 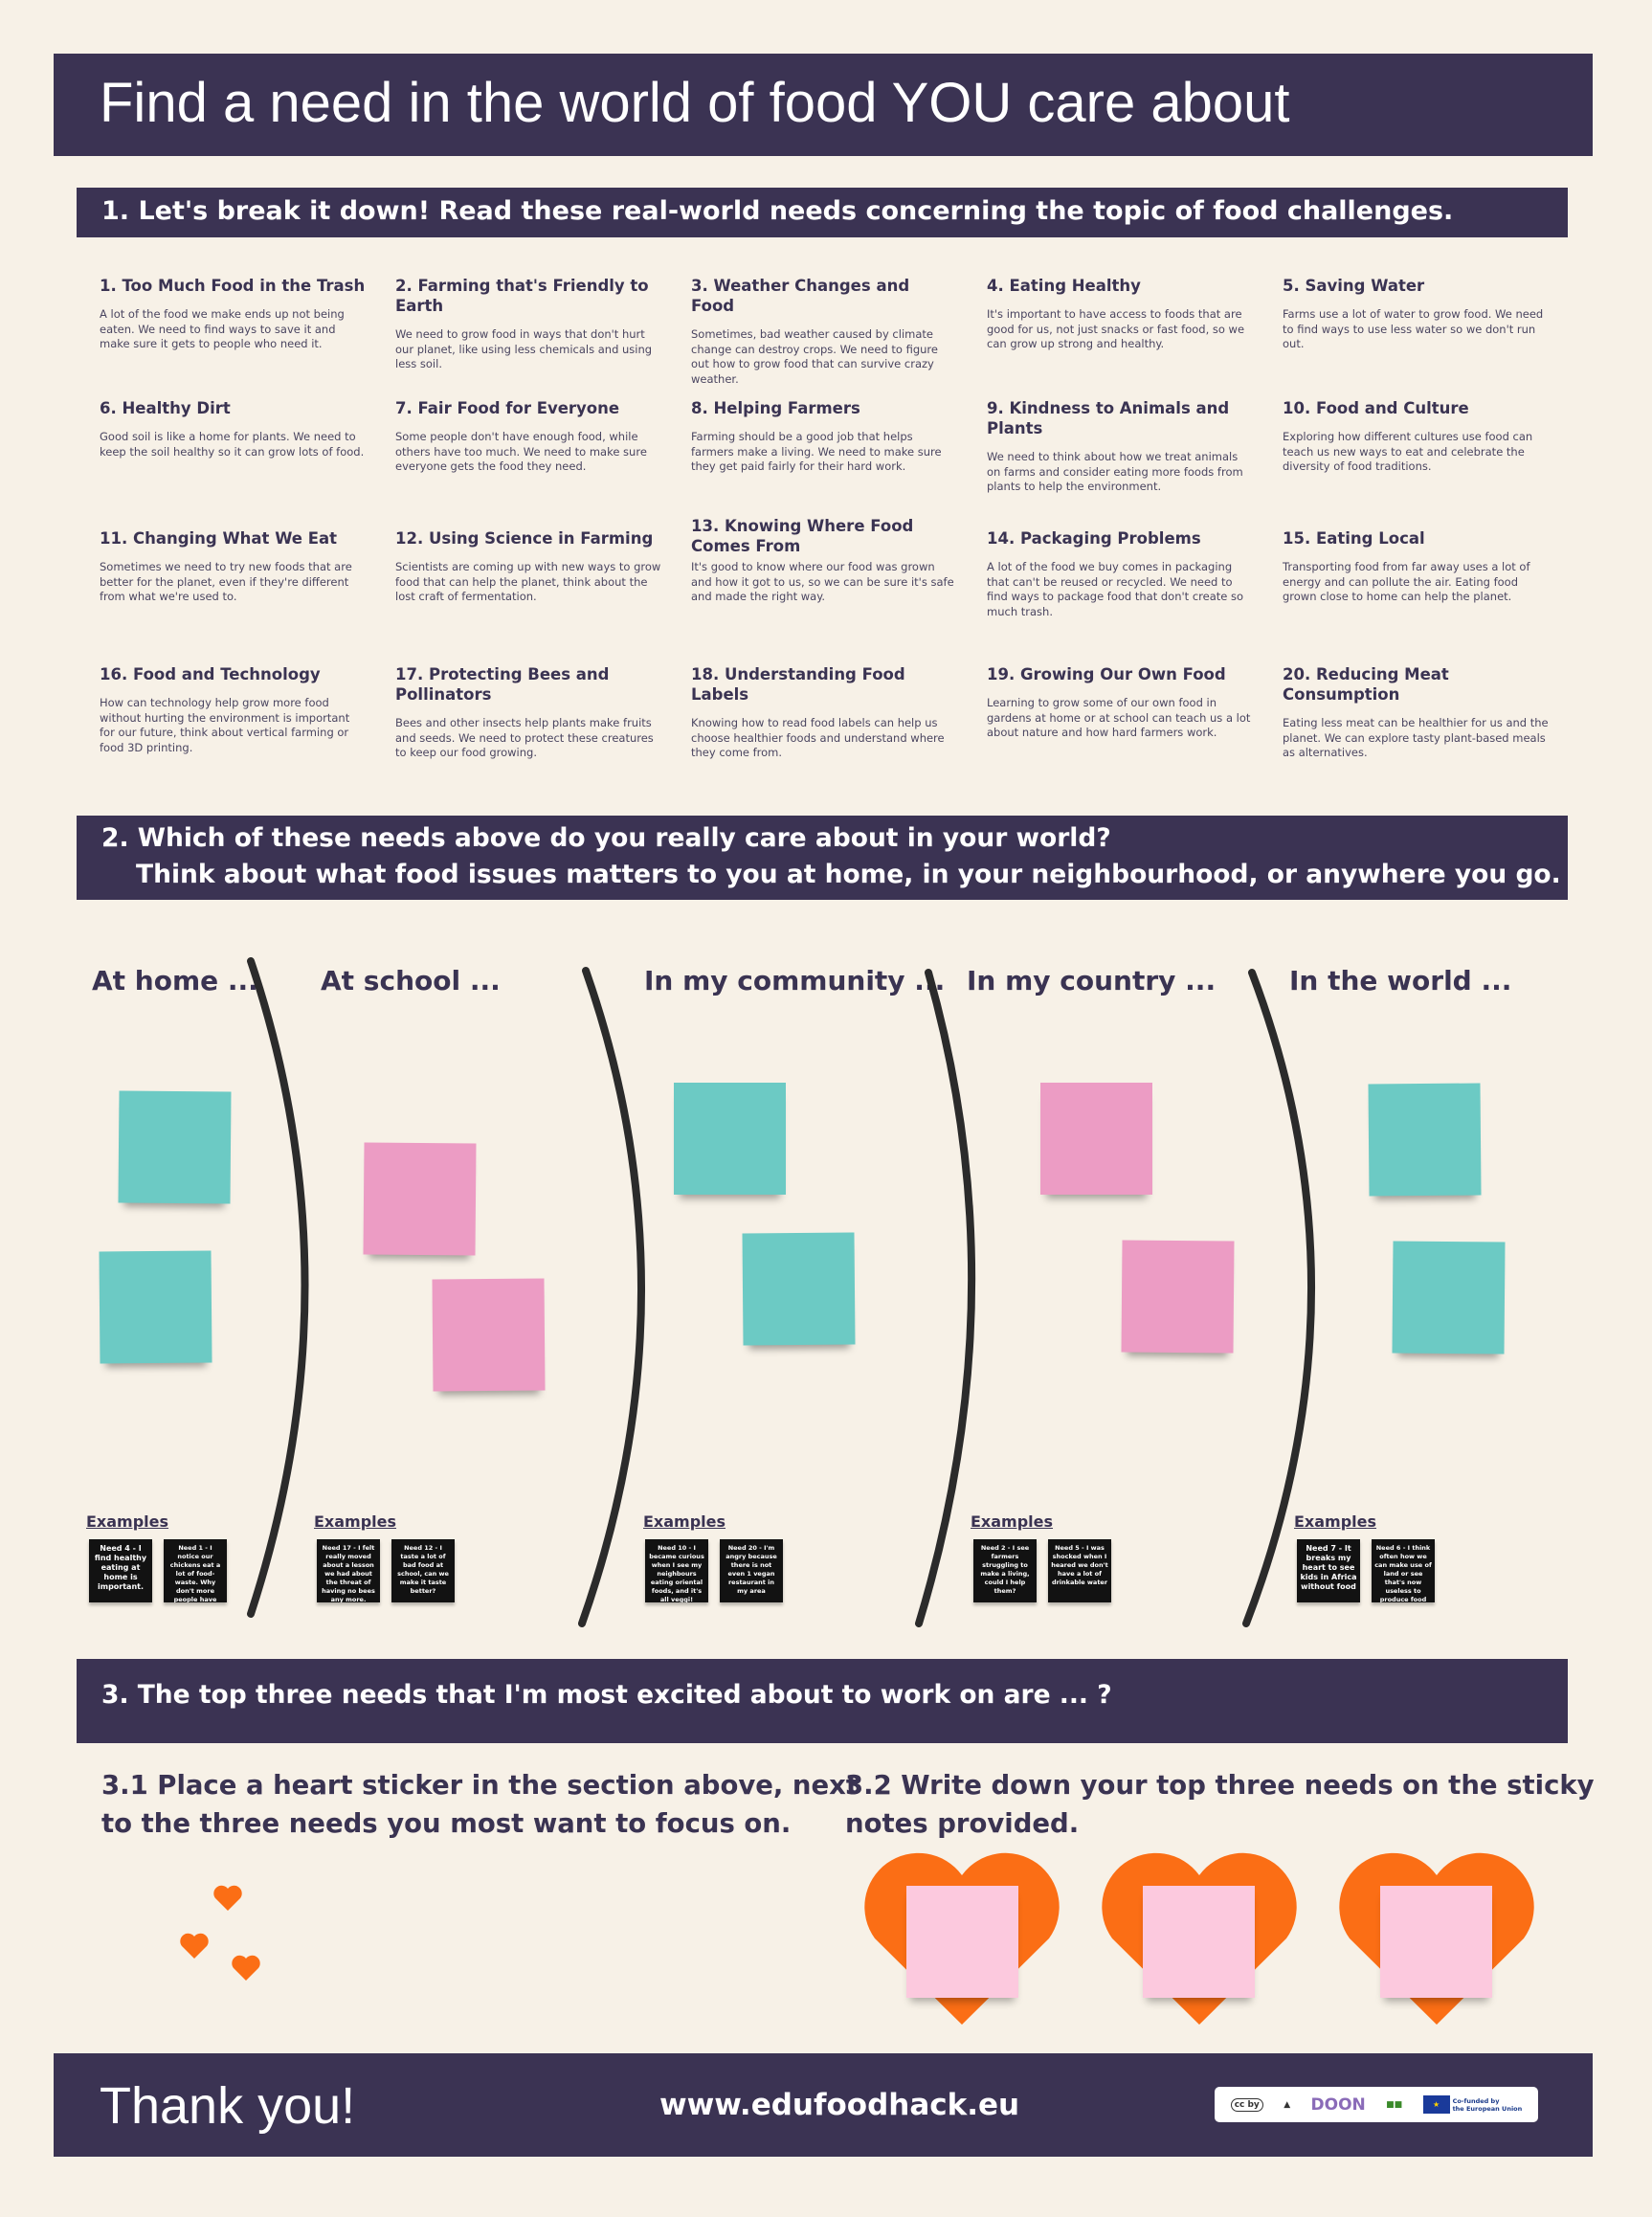 What do you see at coordinates (522, 296) in the screenshot?
I see `need-title: 2. Farming that's Friendly to Earth` at bounding box center [522, 296].